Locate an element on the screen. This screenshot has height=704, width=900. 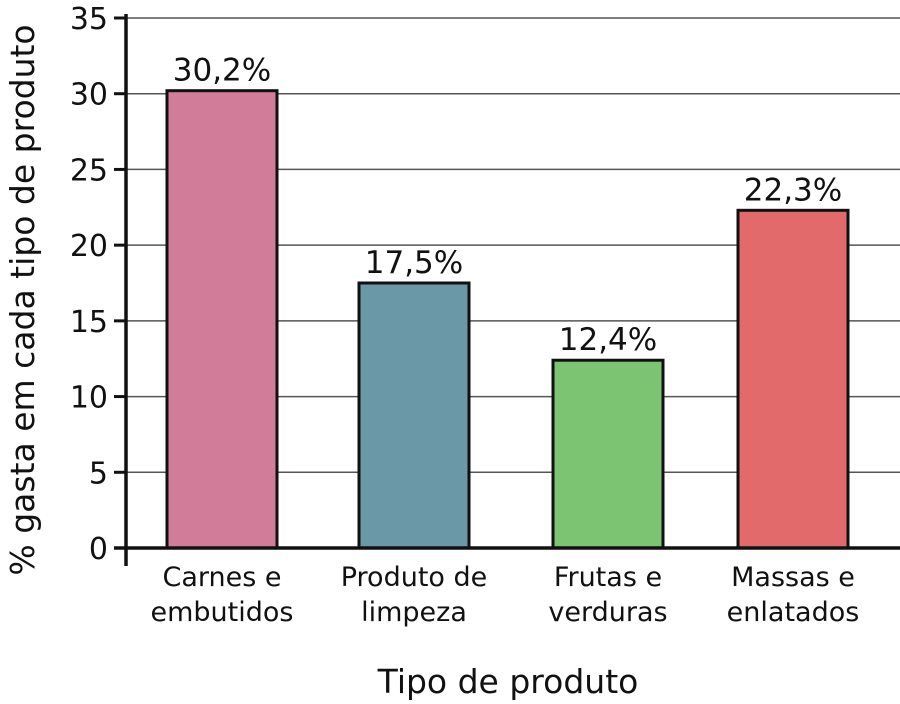
y-tick-label: 30 is located at coordinates (89, 95).